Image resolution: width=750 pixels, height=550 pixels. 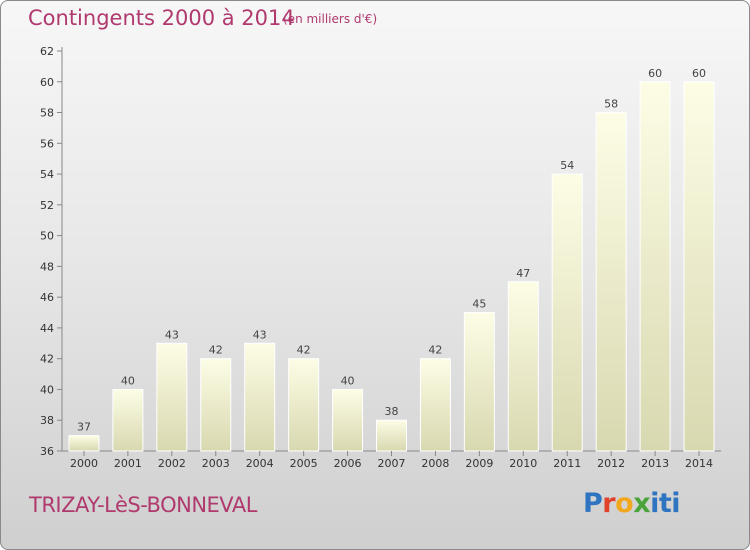 I want to click on bar-value-label: 45, so click(x=479, y=304).